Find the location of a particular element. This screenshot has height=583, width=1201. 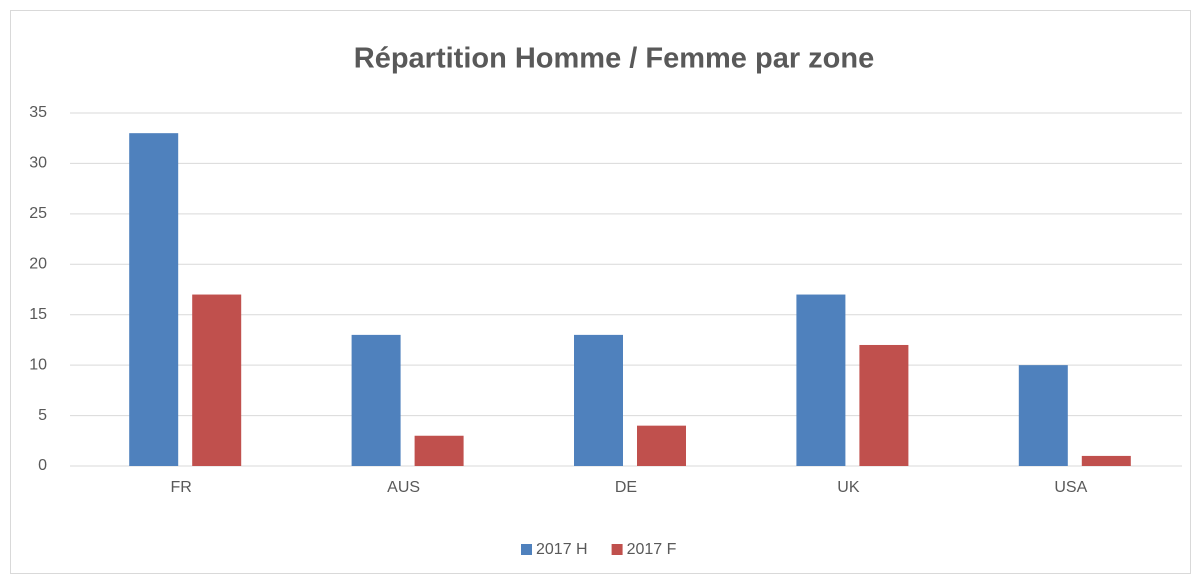

x-tick-label: UK is located at coordinates (848, 487).